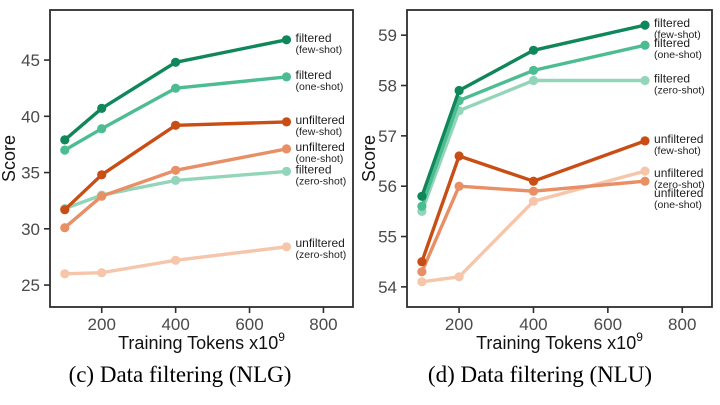 This screenshot has height=405, width=720. What do you see at coordinates (678, 55) in the screenshot?
I see `series-sublabel-filtered-one-shot: (one-shot)` at bounding box center [678, 55].